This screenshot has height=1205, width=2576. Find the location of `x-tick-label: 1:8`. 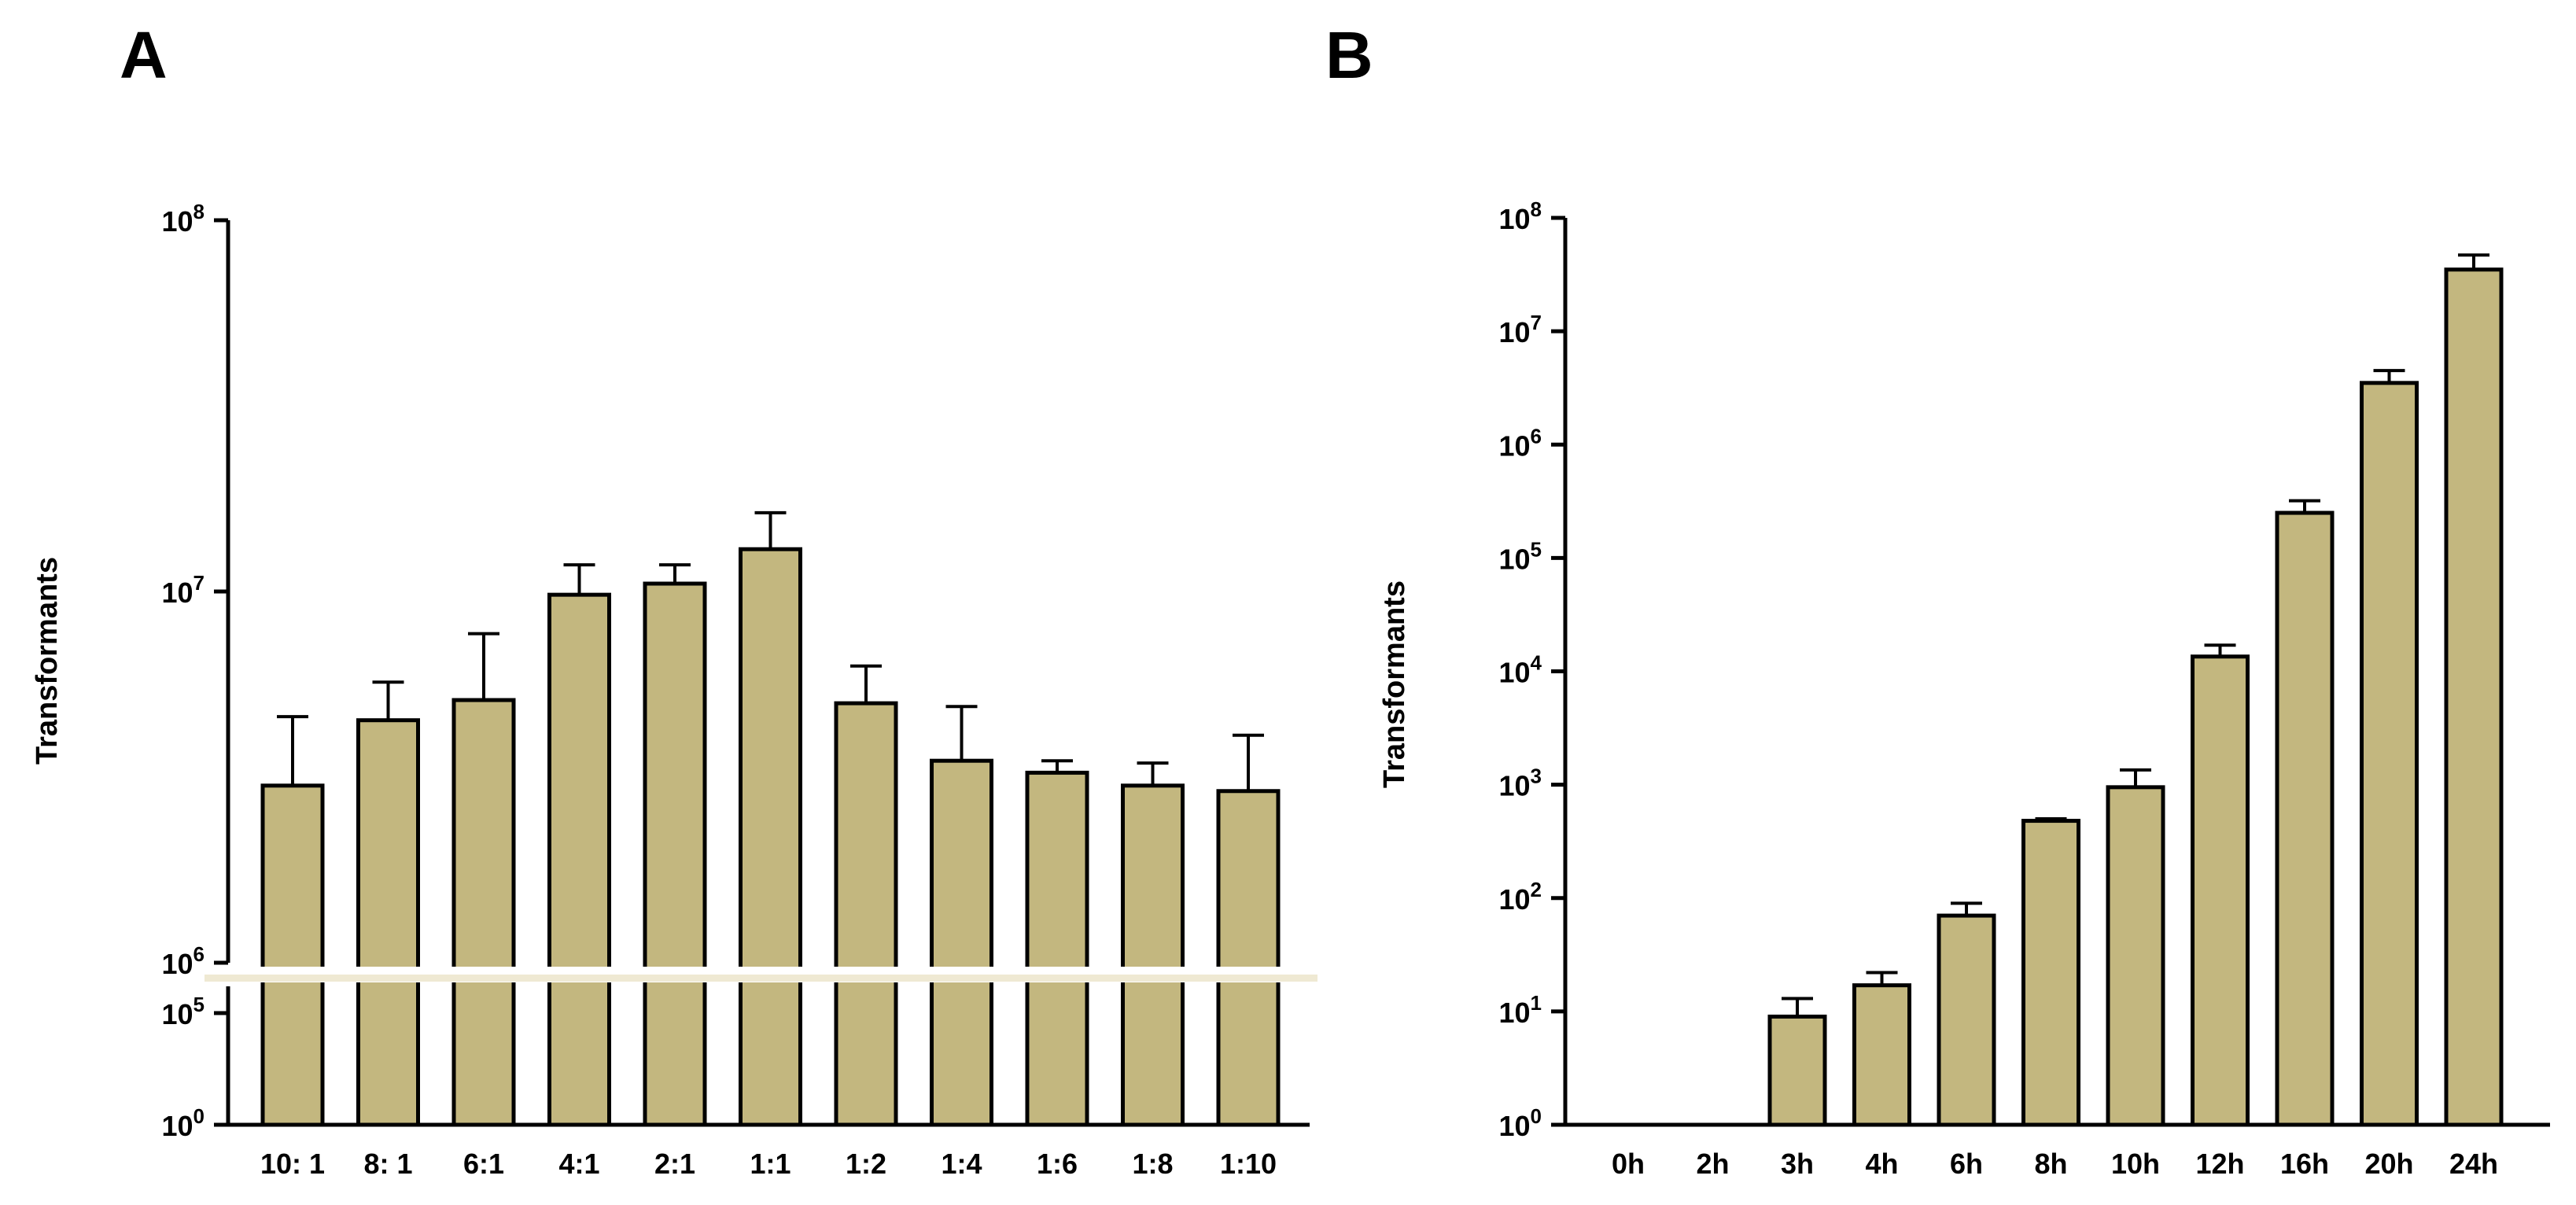

x-tick-label: 1:8 is located at coordinates (1152, 1164).